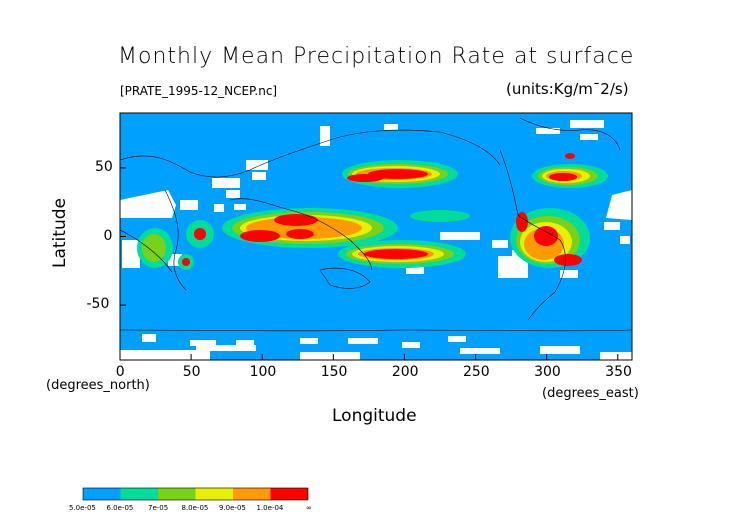 The height and width of the screenshot is (532, 752). I want to click on units-label: (units:Kg/m¯2/s), so click(567, 89).